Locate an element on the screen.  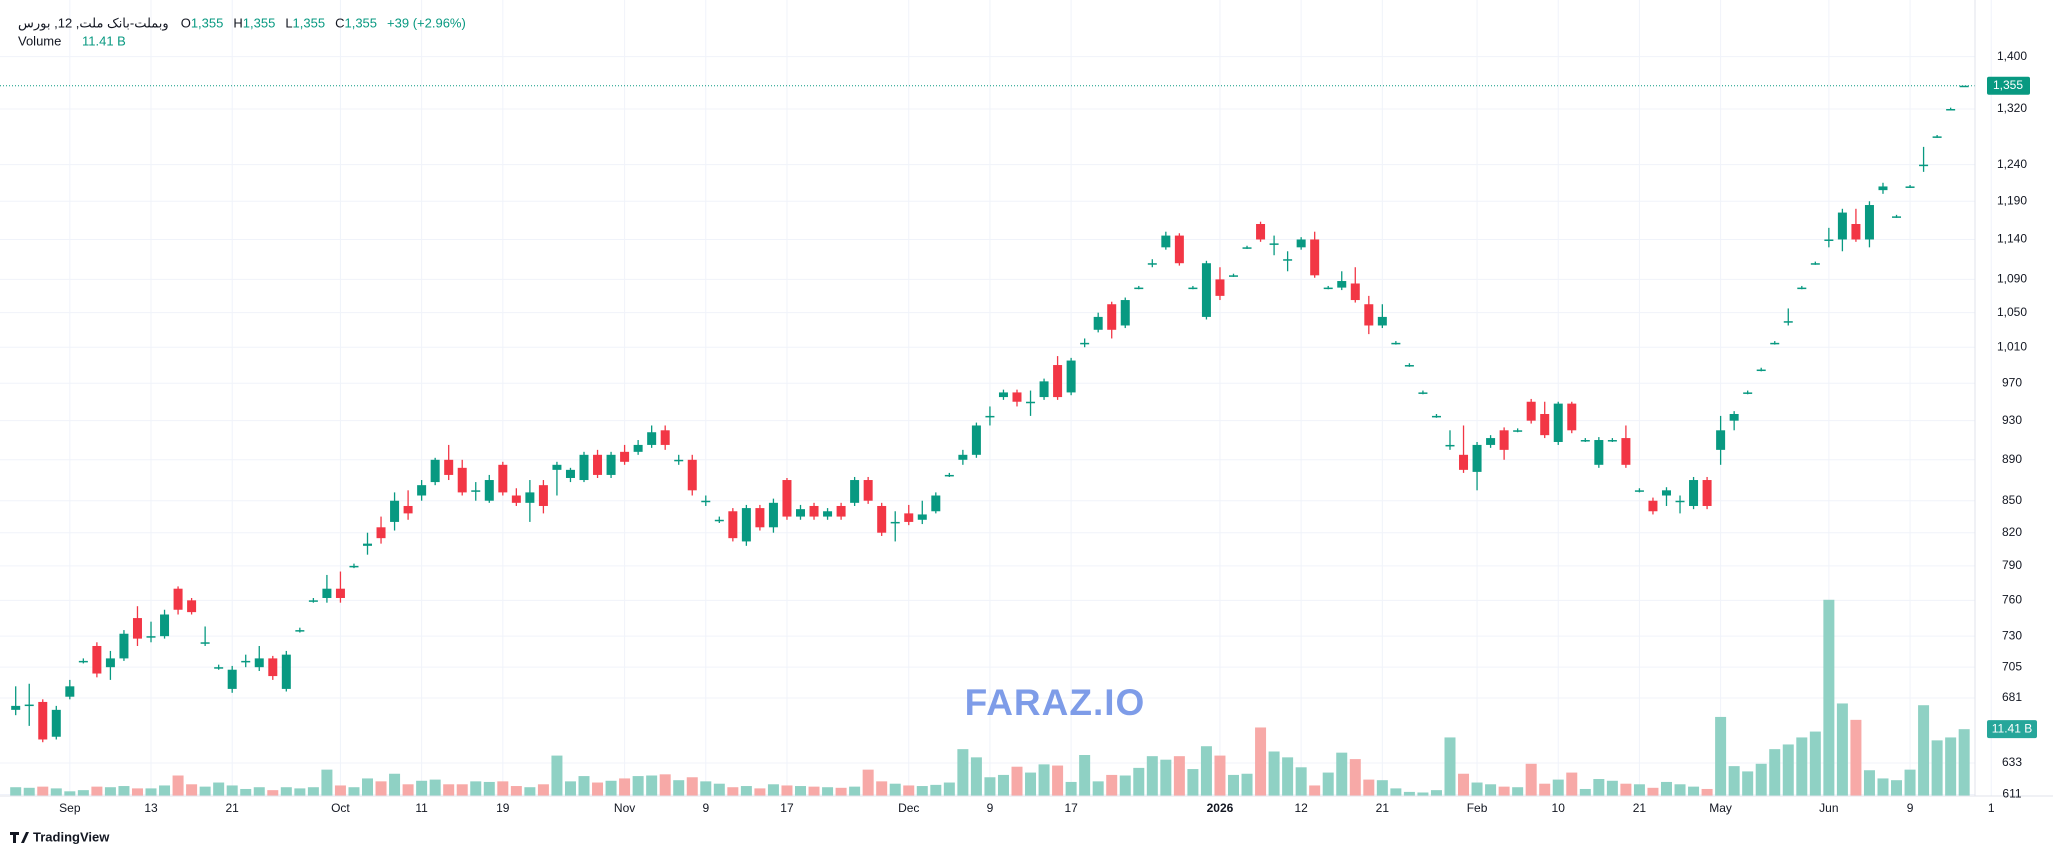
y-tick-label: 1,140 is located at coordinates (2012, 239).